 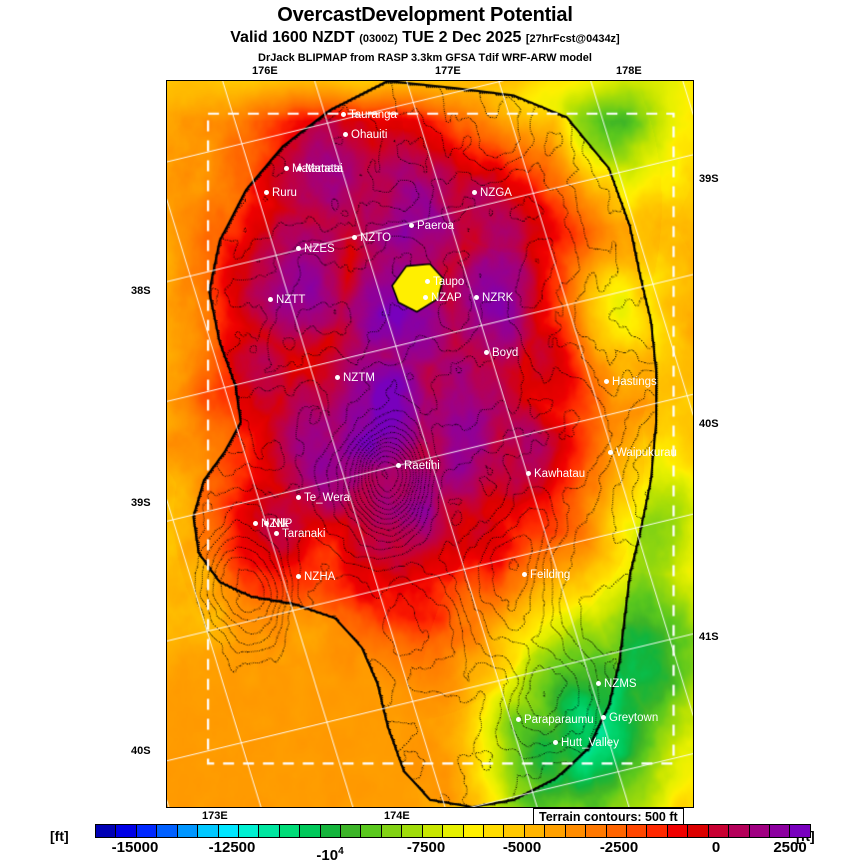 What do you see at coordinates (215, 816) in the screenshot?
I see `axis-label-longitude-bottom: 173E` at bounding box center [215, 816].